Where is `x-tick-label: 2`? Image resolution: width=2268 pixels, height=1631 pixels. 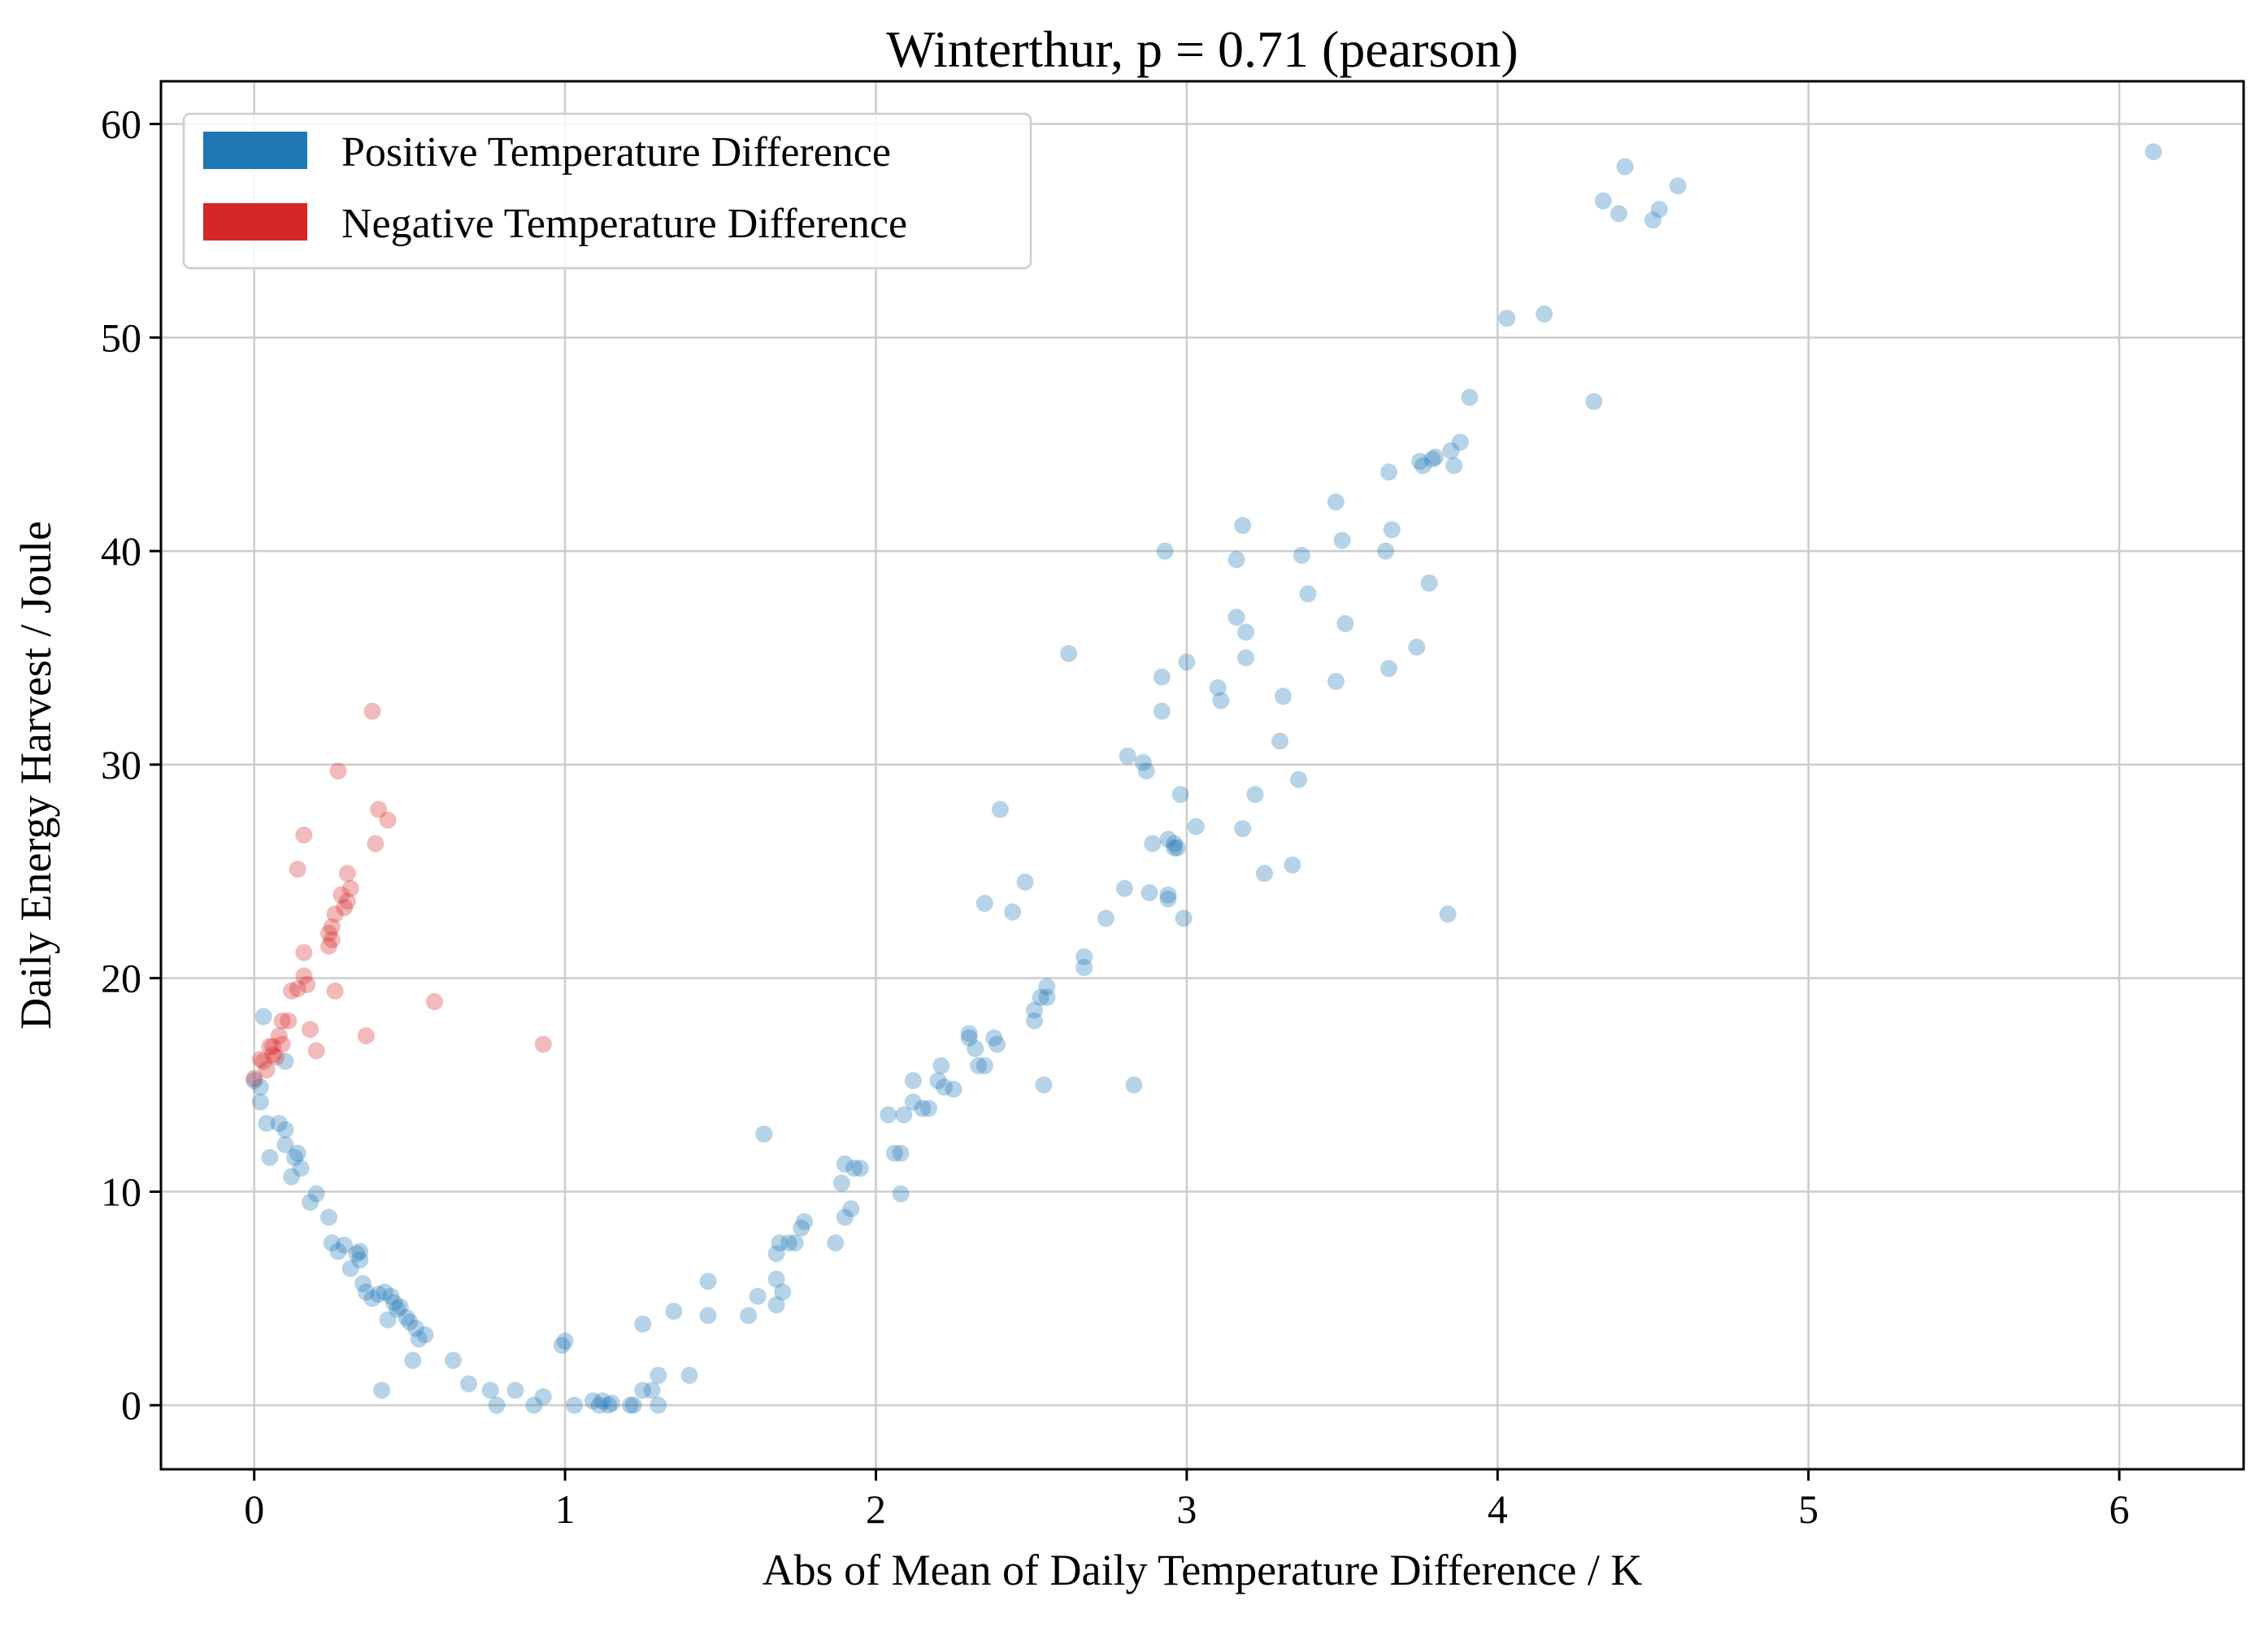 x-tick-label: 2 is located at coordinates (876, 1509).